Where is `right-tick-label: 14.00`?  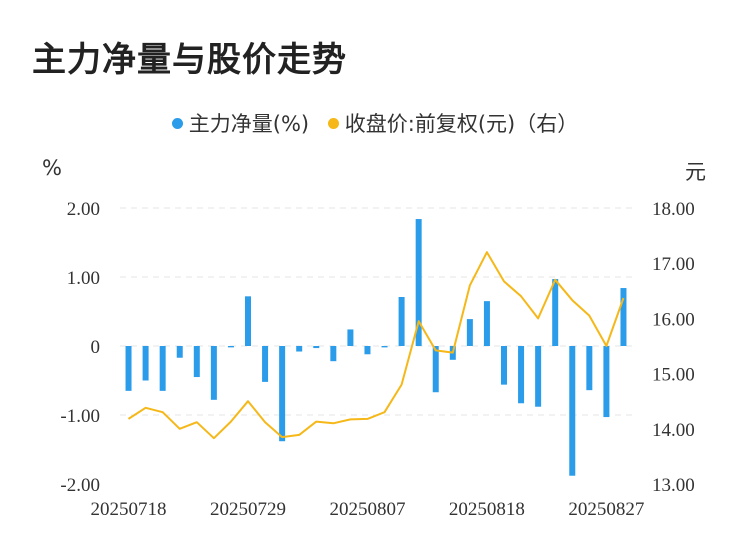
right-tick-label: 14.00 is located at coordinates (673, 430).